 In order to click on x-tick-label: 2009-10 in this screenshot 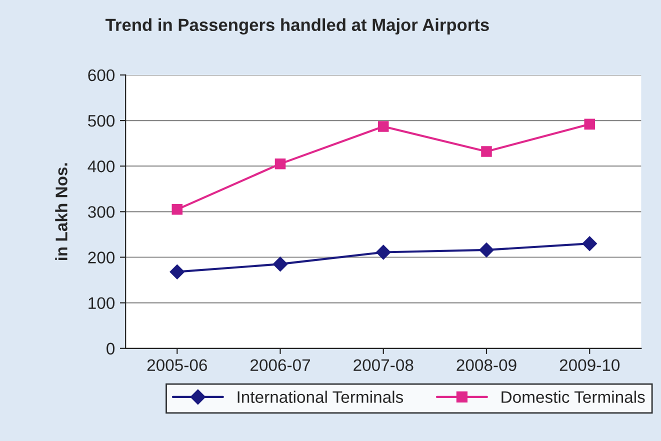, I will do `click(590, 365)`.